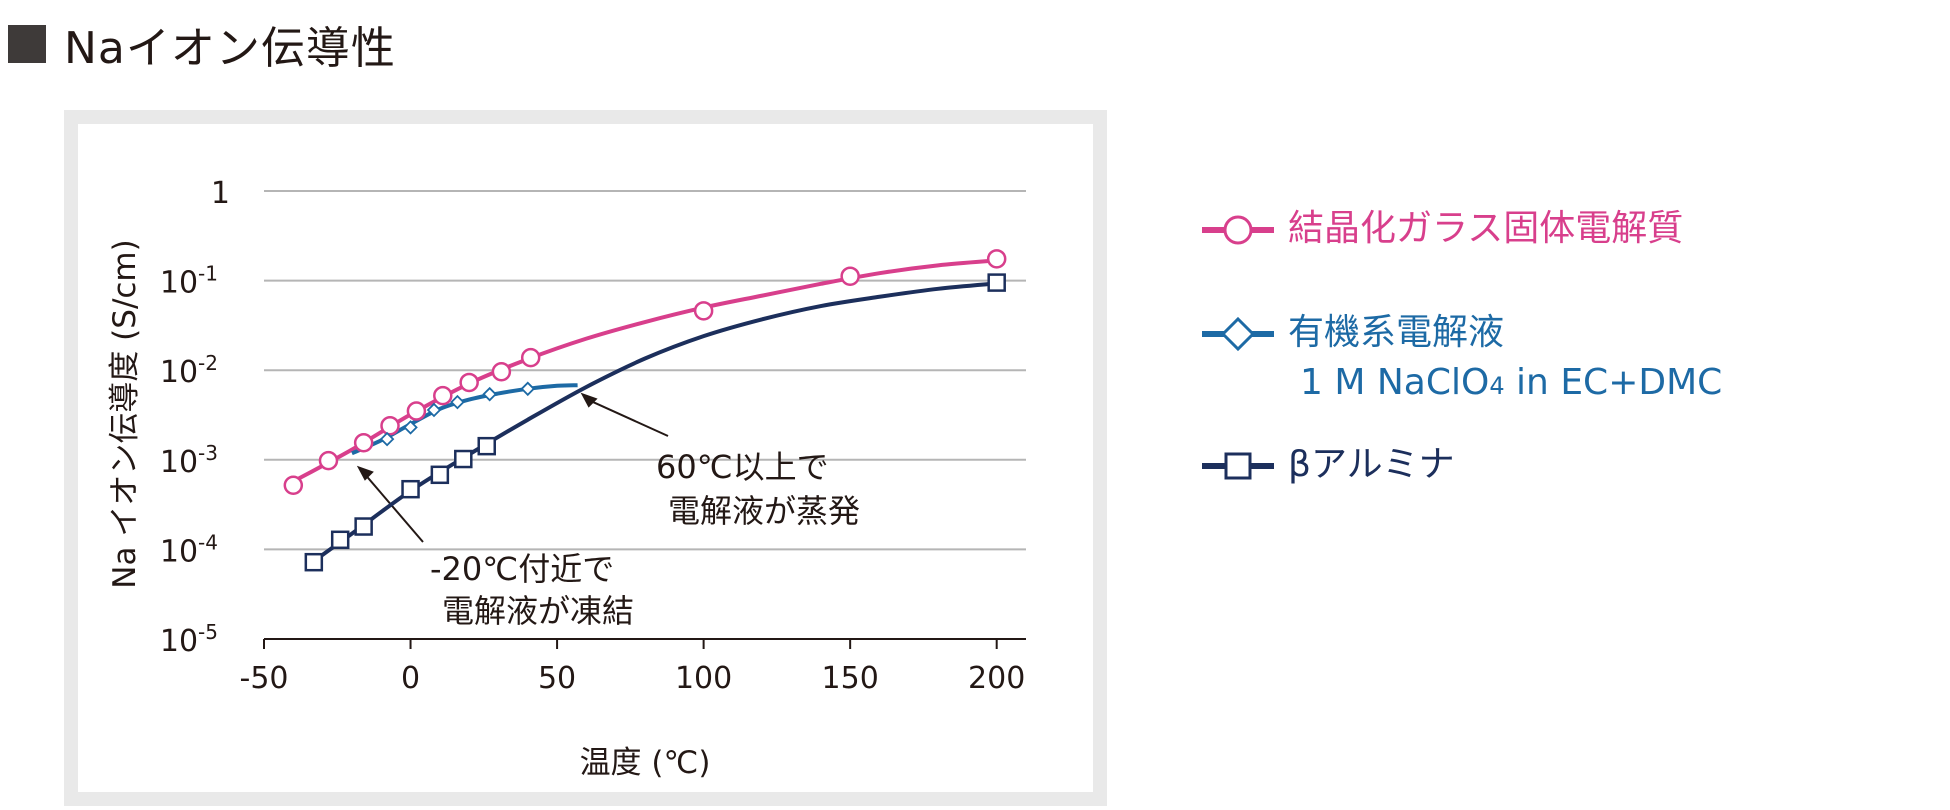 This screenshot has height=810, width=1950. Describe the element at coordinates (1613, 382) in the screenshot. I see `legend-label-line2-rest: in EC+DMC` at that location.